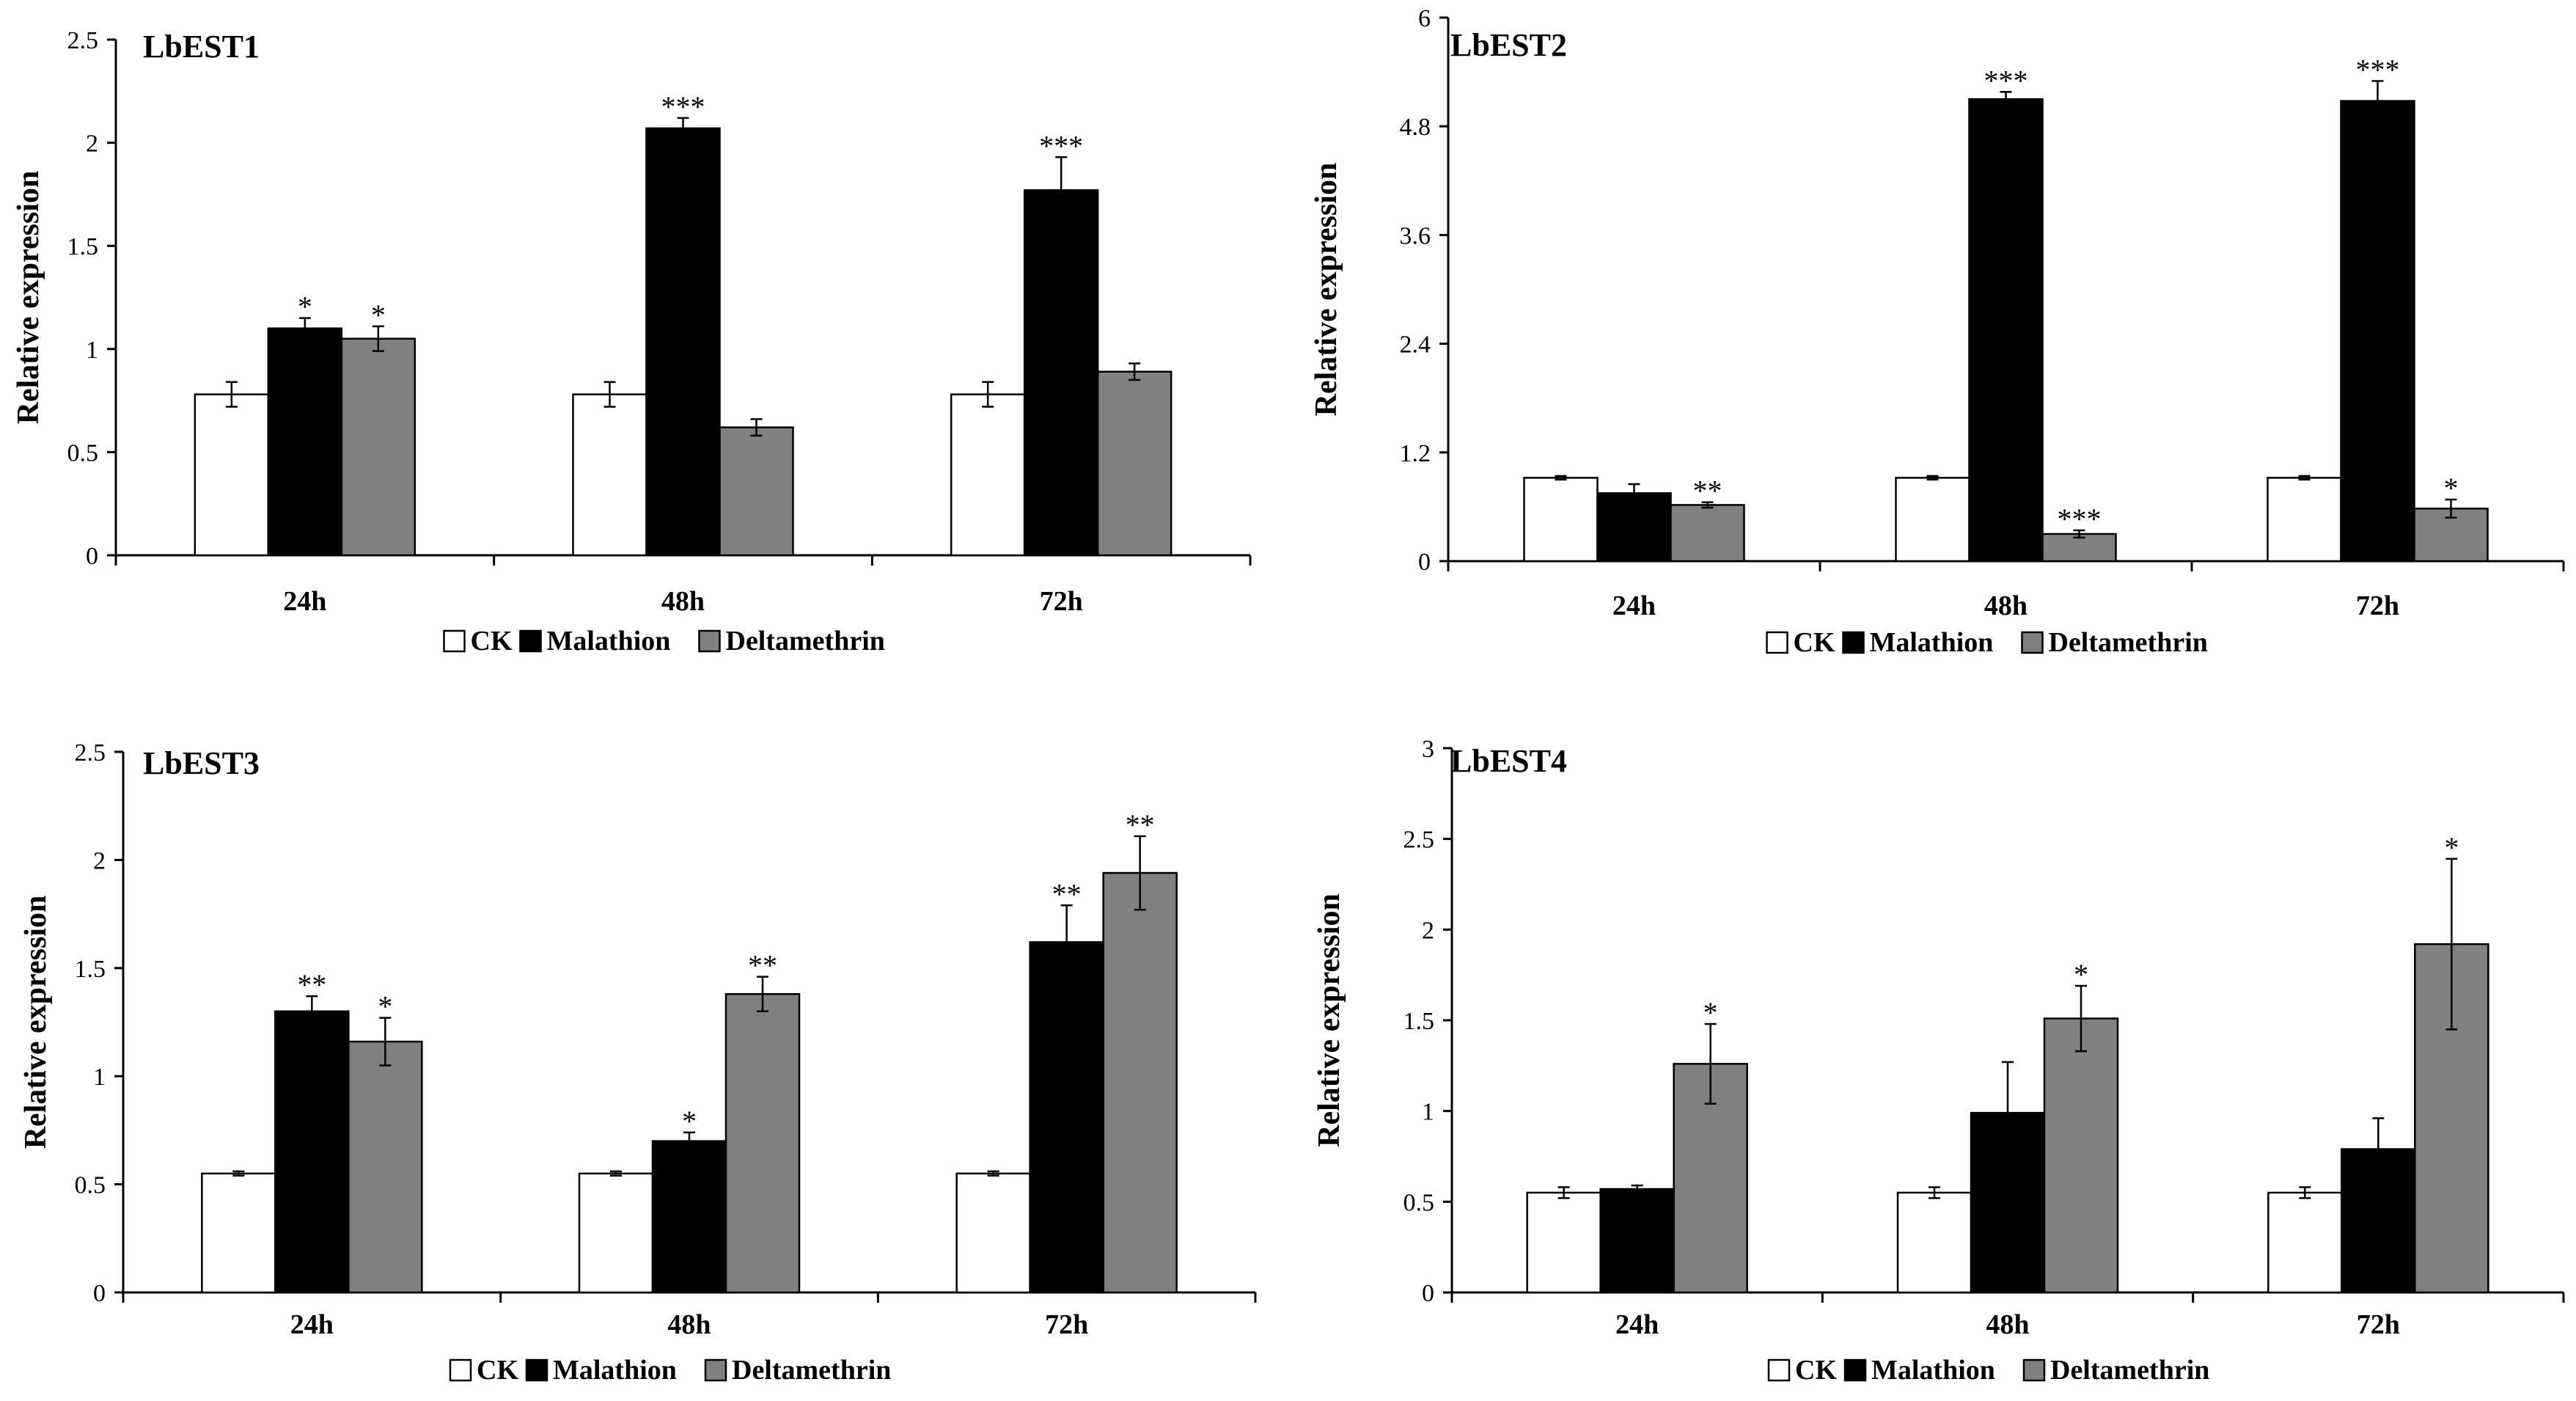 Image resolution: width=2576 pixels, height=1401 pixels. What do you see at coordinates (1416, 345) in the screenshot?
I see `y-tick-label: 2.4` at bounding box center [1416, 345].